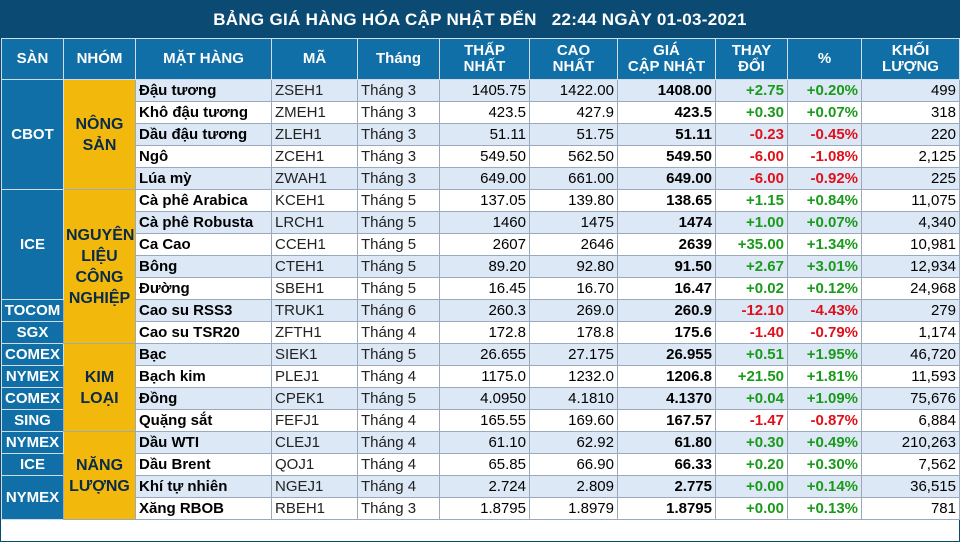 The image size is (960, 542). Describe the element at coordinates (314, 354) in the screenshot. I see `ticker-code: SIEK1` at that location.